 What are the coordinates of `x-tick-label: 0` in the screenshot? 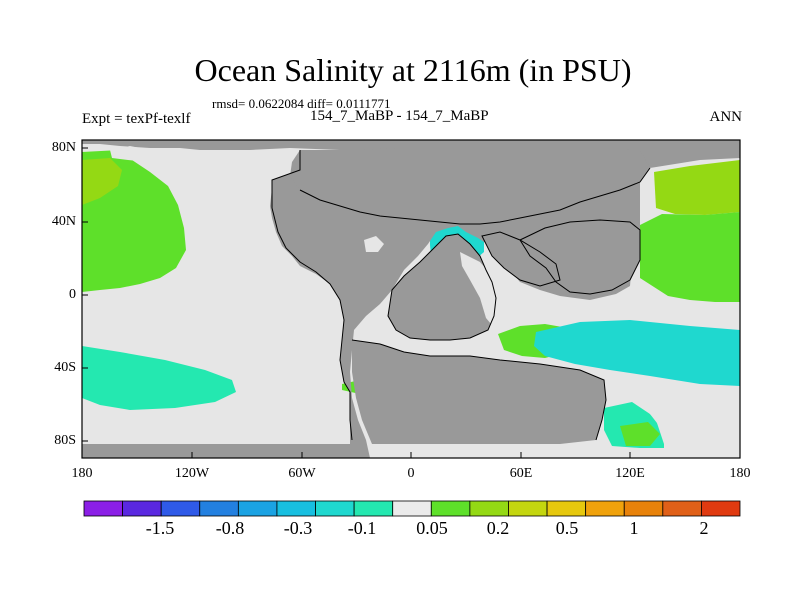 It's located at (411, 473).